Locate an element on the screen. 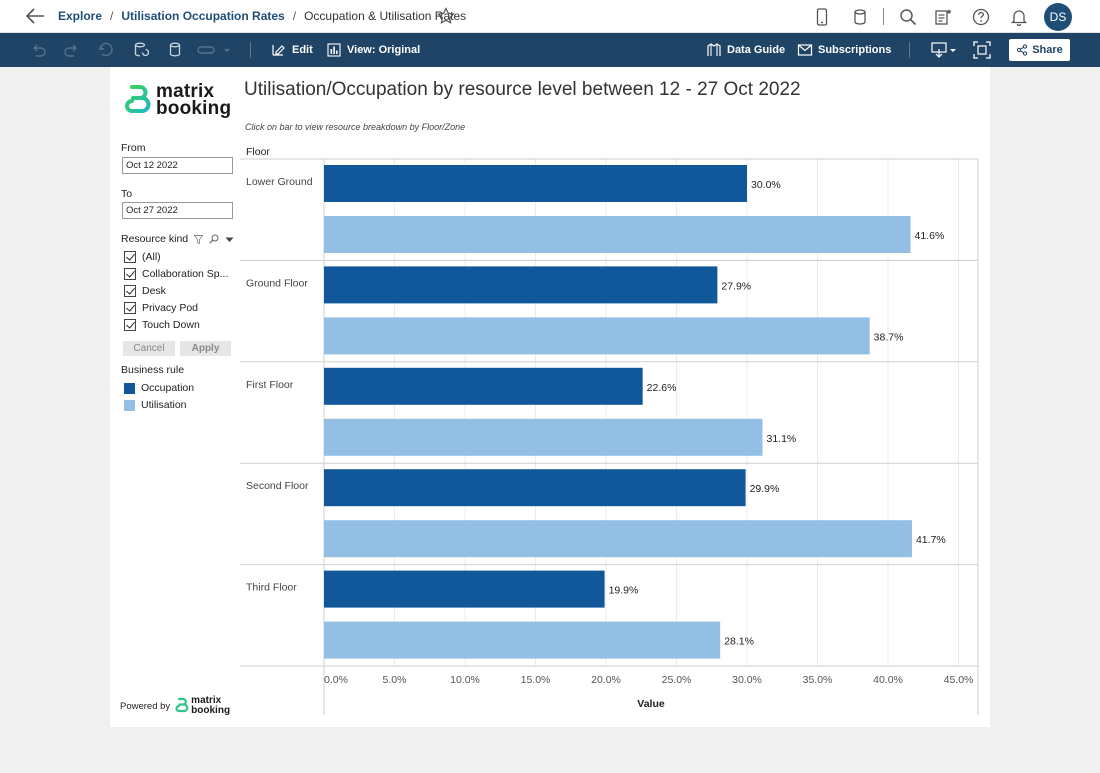 The image size is (1100, 773). filter-option-desk: Desk is located at coordinates (145, 291).